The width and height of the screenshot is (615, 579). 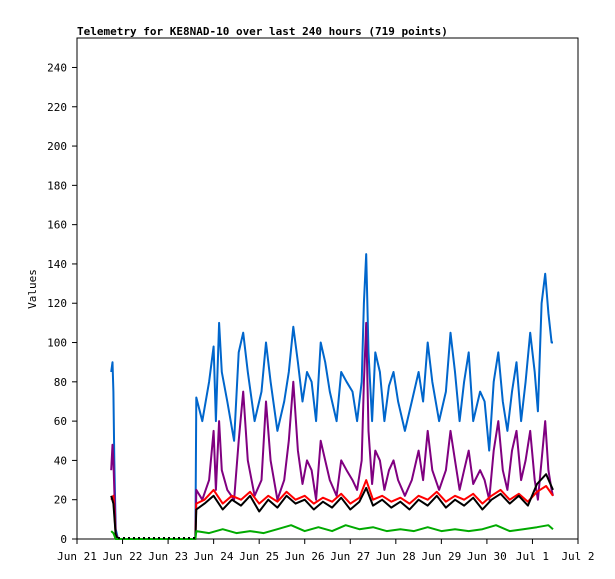 What do you see at coordinates (487, 556) in the screenshot?
I see `x-tick-label: Jun 30` at bounding box center [487, 556].